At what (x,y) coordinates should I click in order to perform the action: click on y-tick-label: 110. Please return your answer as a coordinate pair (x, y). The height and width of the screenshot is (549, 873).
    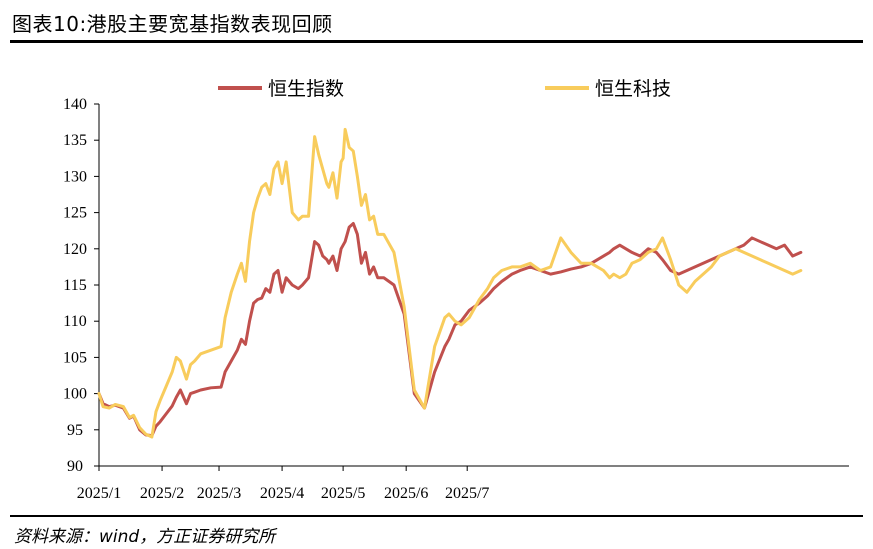
    Looking at the image, I should click on (74, 321).